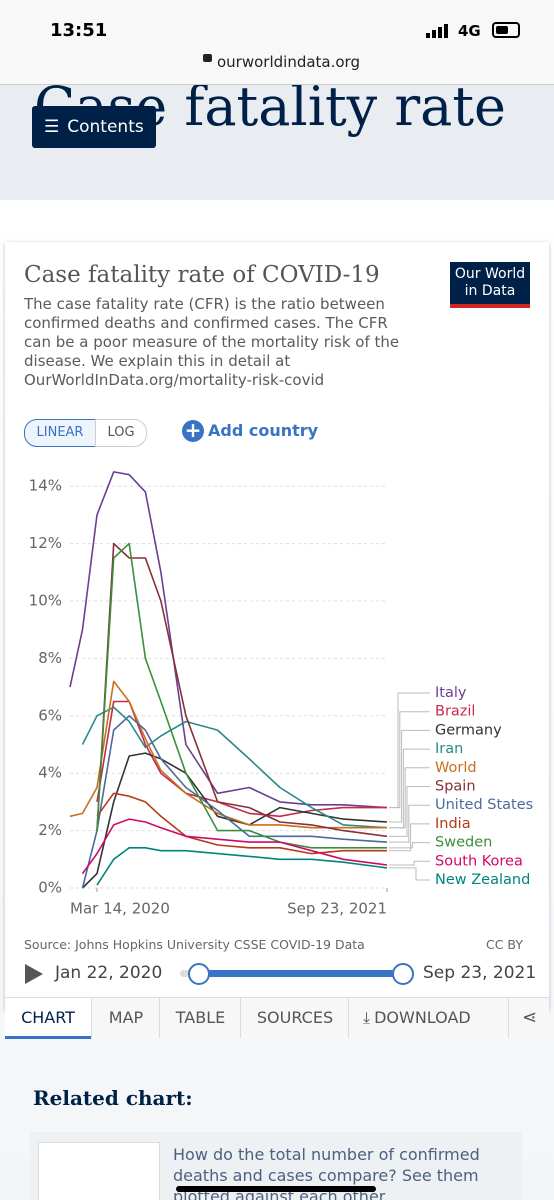 The image size is (554, 1200). I want to click on share-button: ⋖, so click(529, 1018).